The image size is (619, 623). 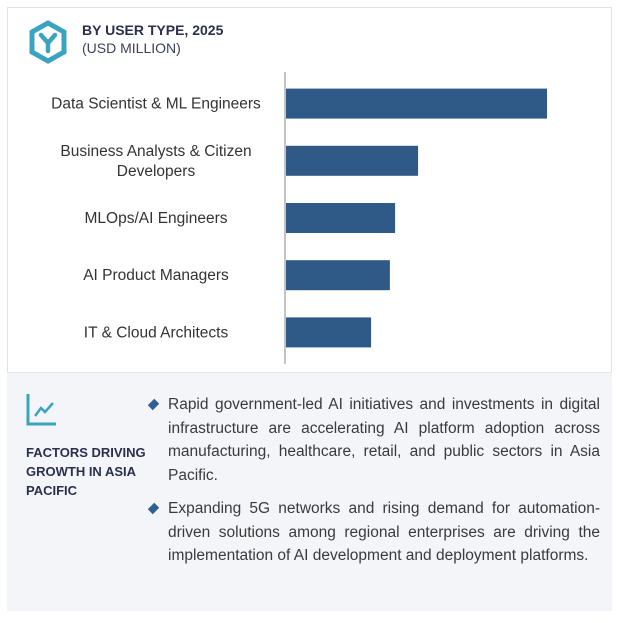 I want to click on category-label: AI Product Managers, so click(x=156, y=275).